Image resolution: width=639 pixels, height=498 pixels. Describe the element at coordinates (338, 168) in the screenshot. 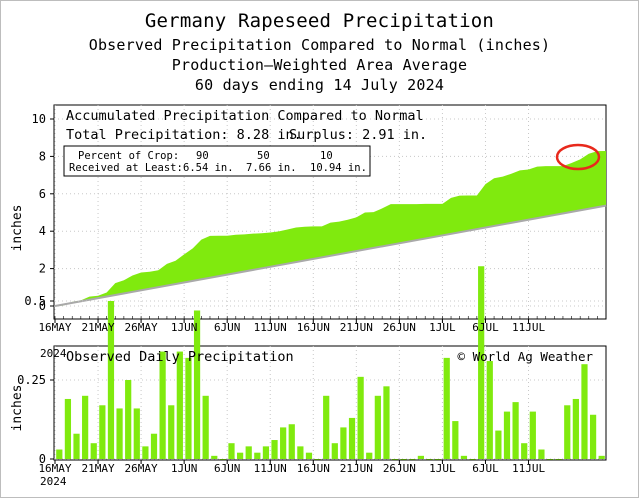

I see `received-col-3: 10.94 in.` at that location.